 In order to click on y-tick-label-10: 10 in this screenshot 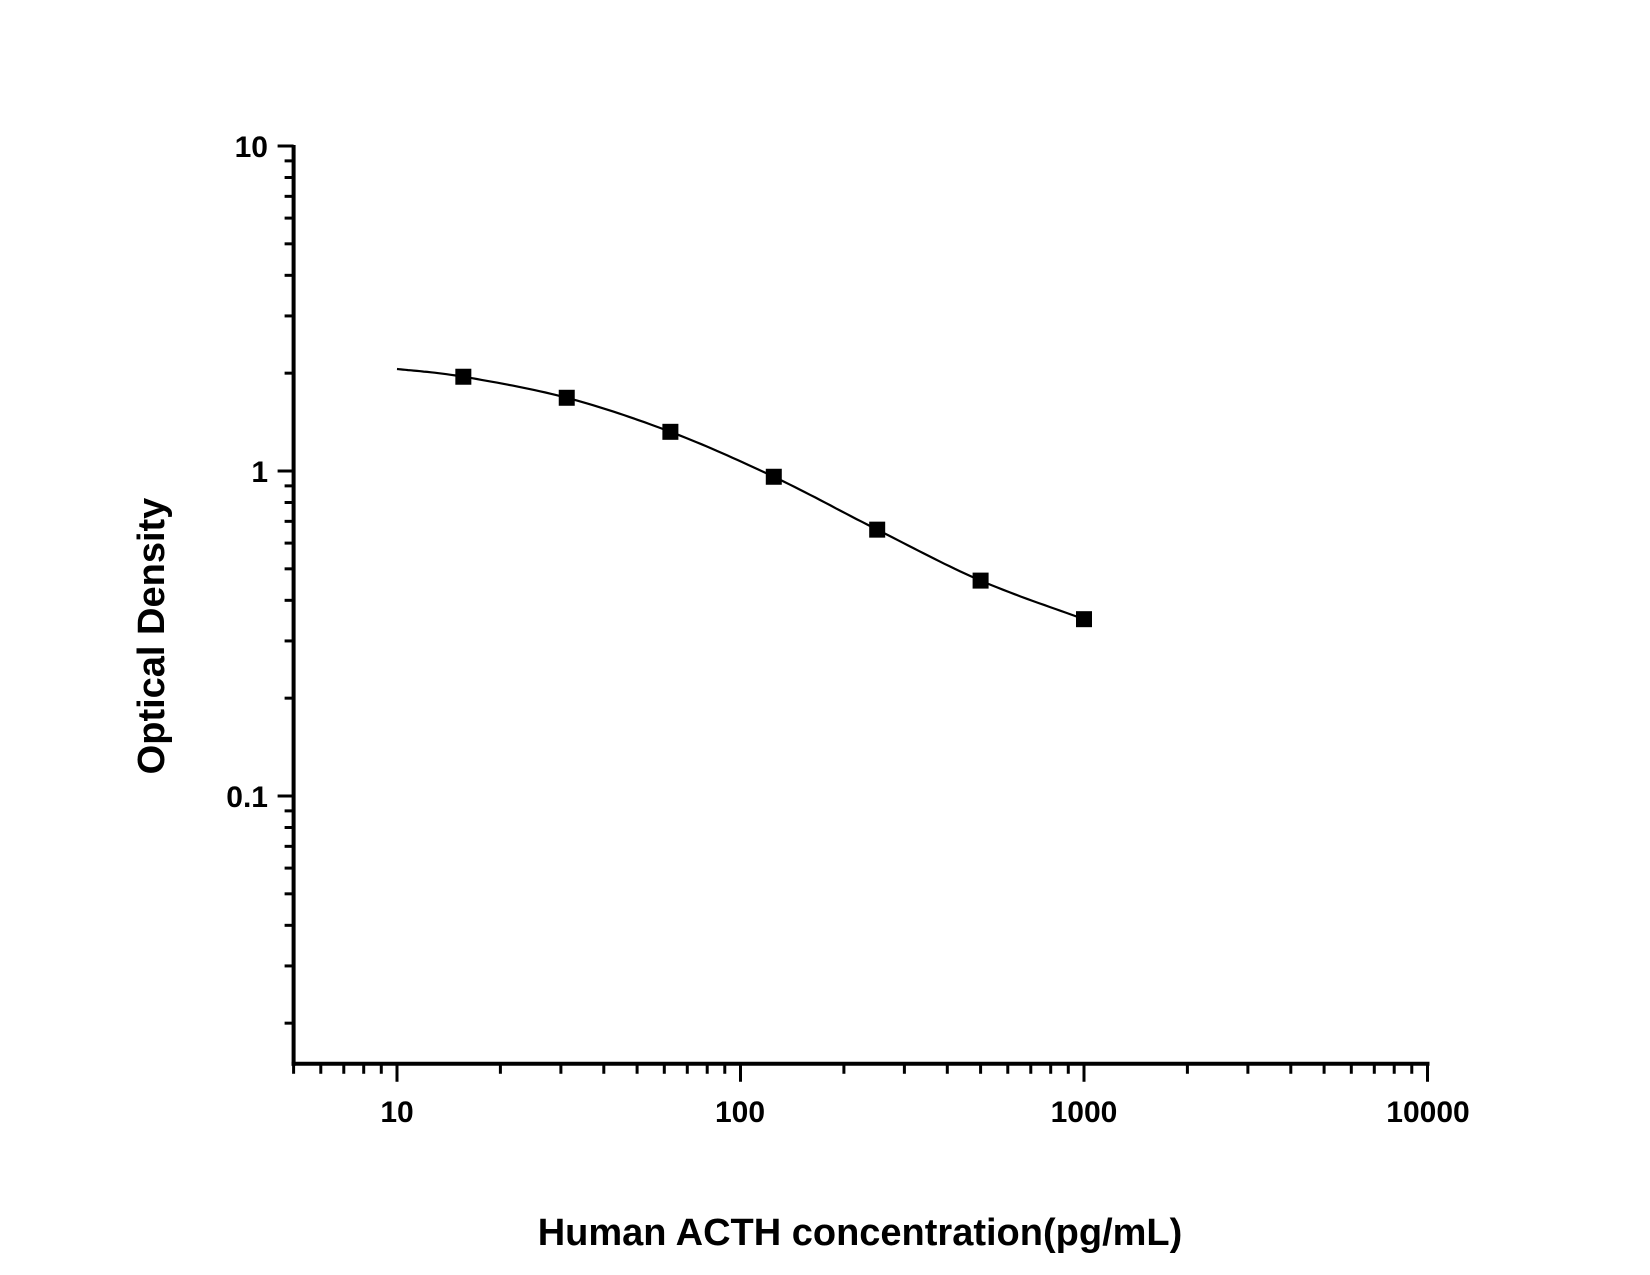, I will do `click(251, 147)`.